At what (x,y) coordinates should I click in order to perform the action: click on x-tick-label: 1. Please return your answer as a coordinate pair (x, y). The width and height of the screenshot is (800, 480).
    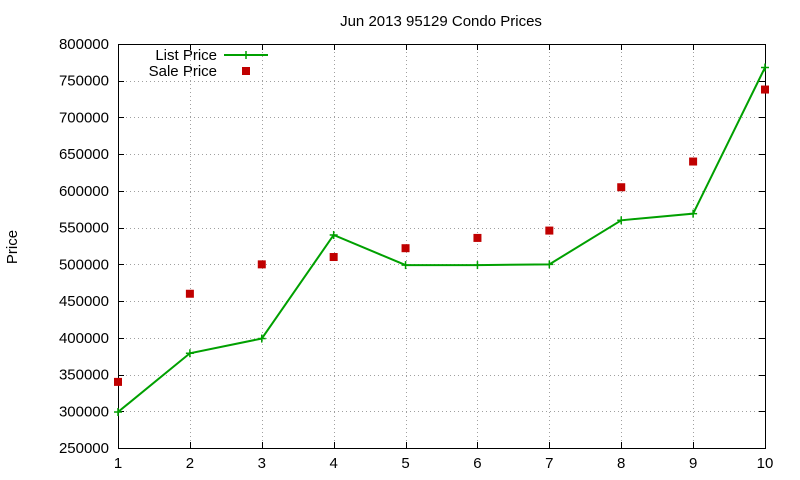
    Looking at the image, I should click on (118, 463).